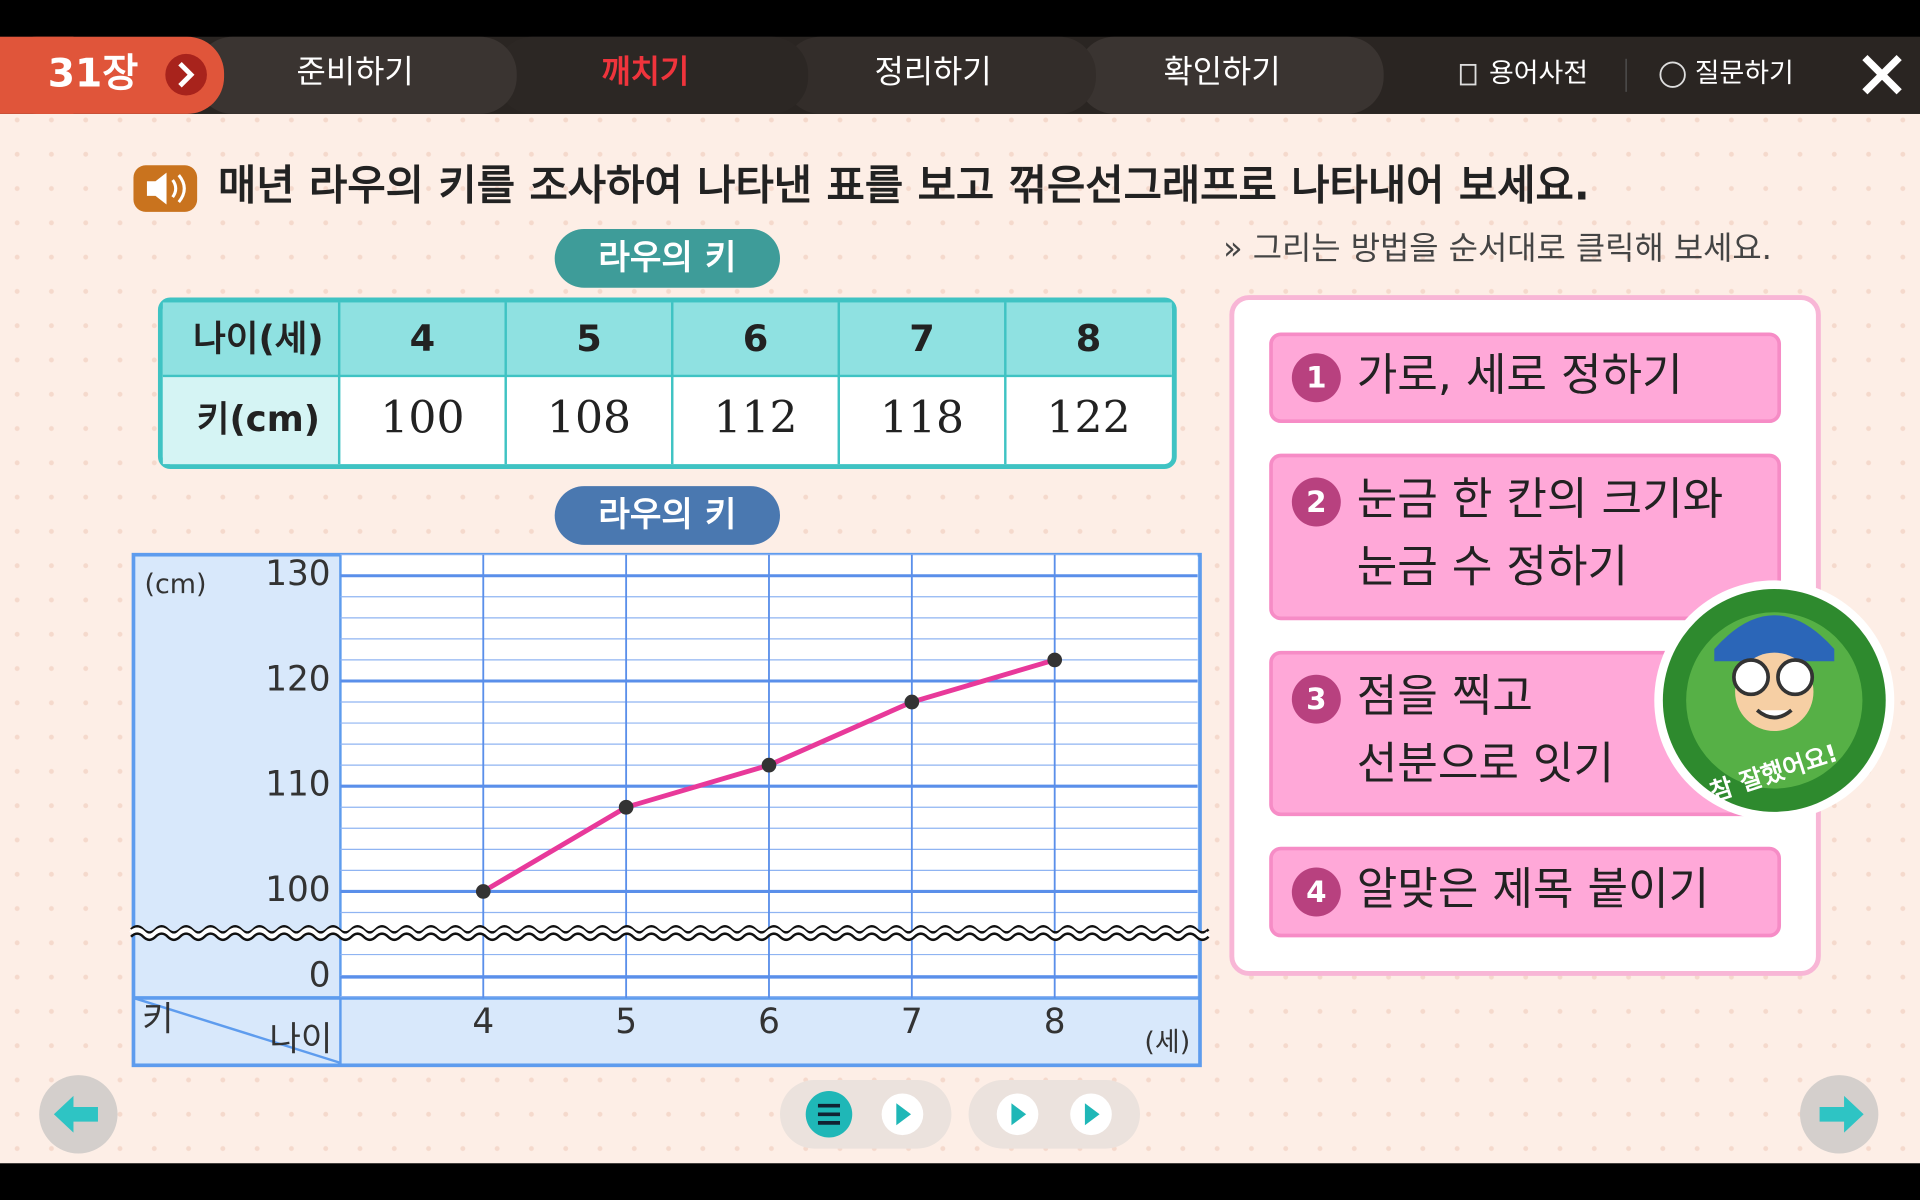 The width and height of the screenshot is (1920, 1200). I want to click on step-text: 점을 찍고, so click(1445, 696).